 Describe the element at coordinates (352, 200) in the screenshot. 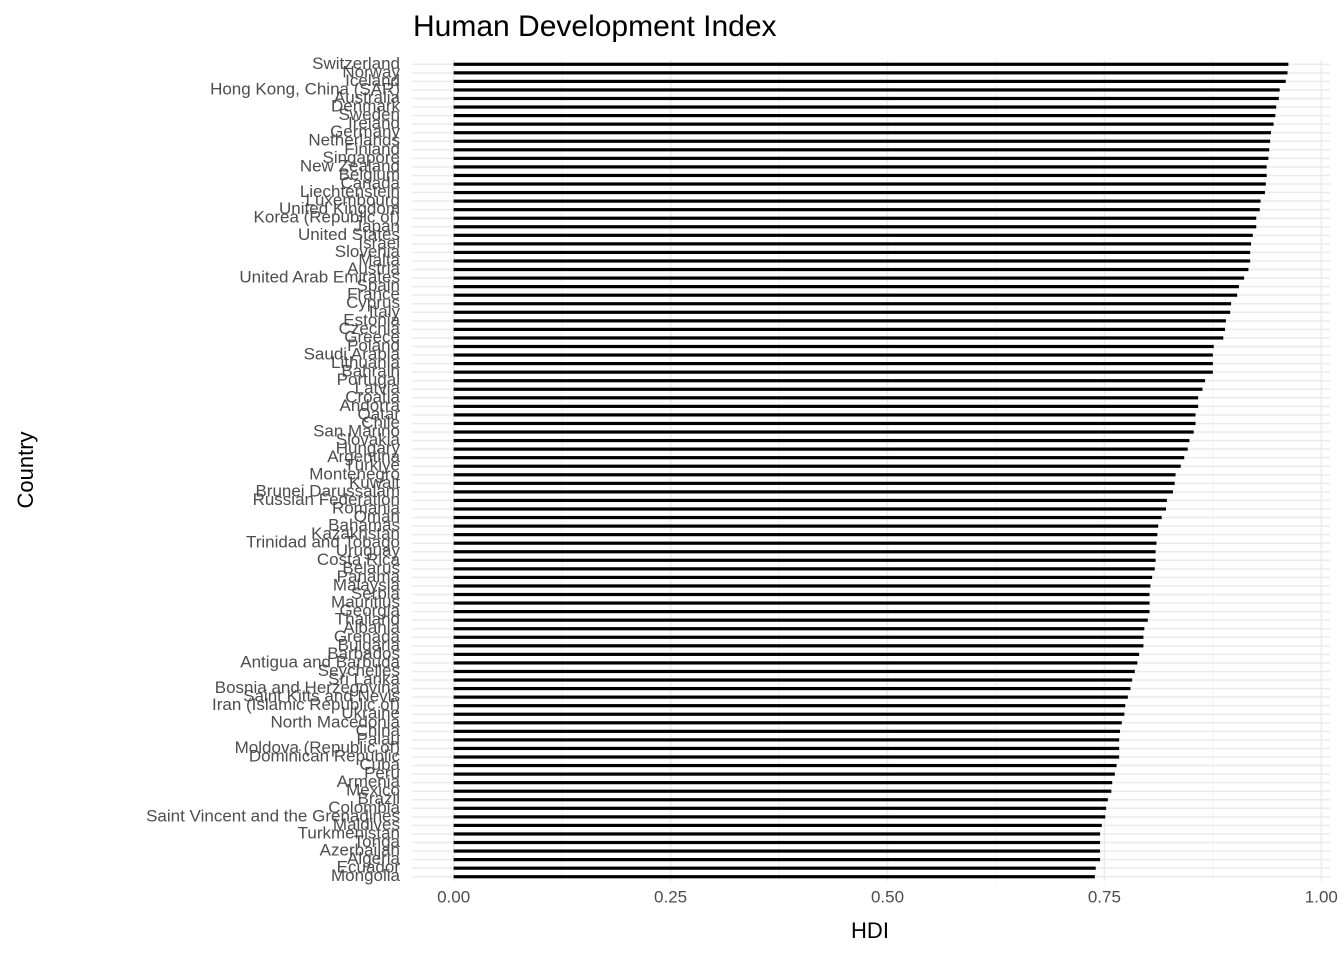

I see `y-tick-label: Luxembourg` at that location.